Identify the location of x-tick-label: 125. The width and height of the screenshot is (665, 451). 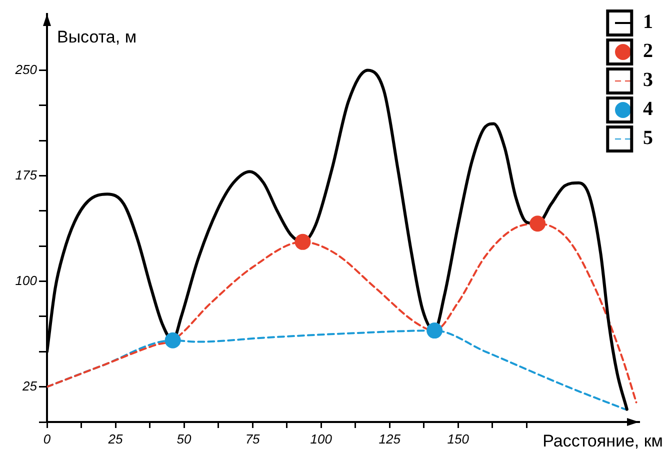
(390, 438).